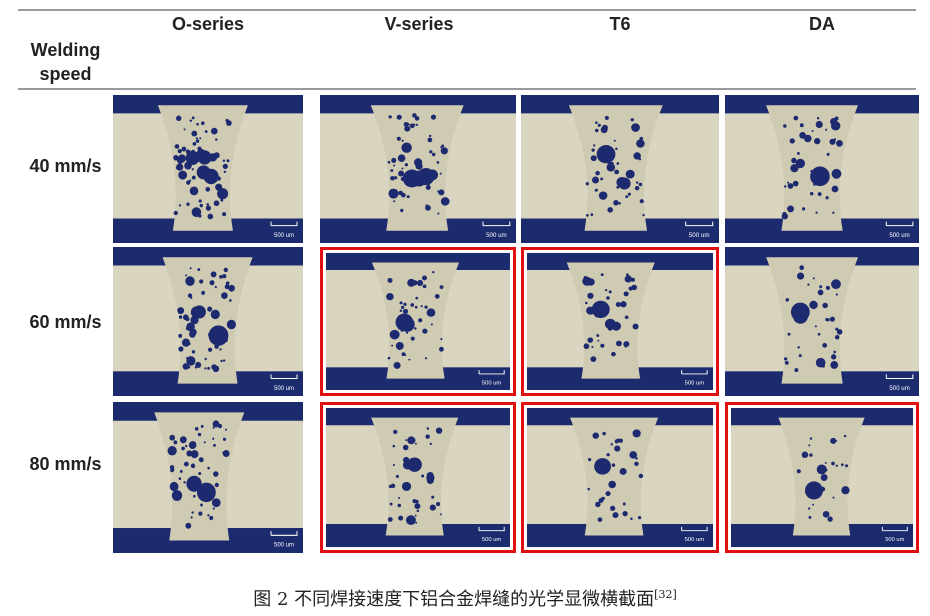  Describe the element at coordinates (467, 10) in the screenshot. I see `top-rule` at that location.